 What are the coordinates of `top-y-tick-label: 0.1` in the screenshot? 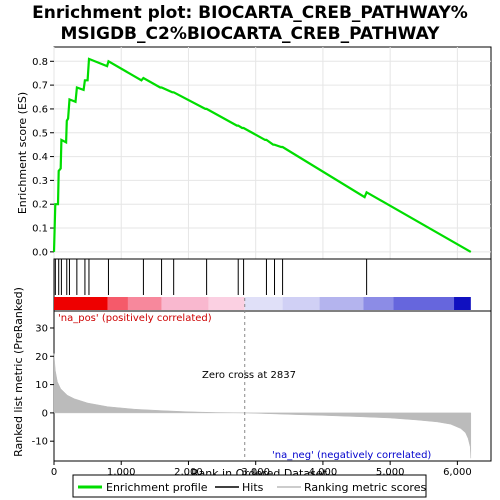 It's located at (40, 229).